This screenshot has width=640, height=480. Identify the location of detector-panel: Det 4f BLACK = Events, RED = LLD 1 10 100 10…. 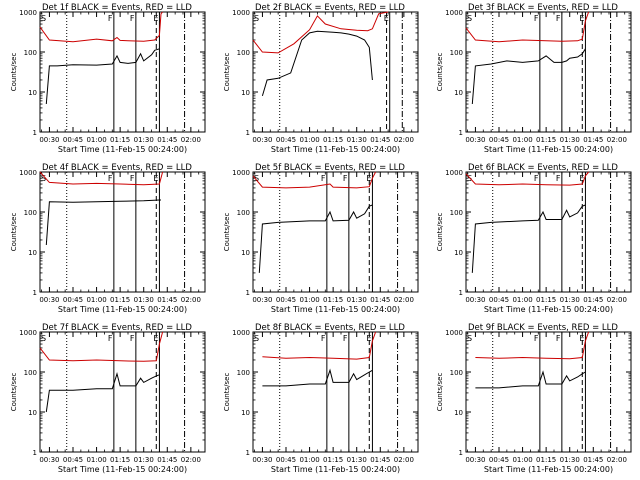
(108, 238).